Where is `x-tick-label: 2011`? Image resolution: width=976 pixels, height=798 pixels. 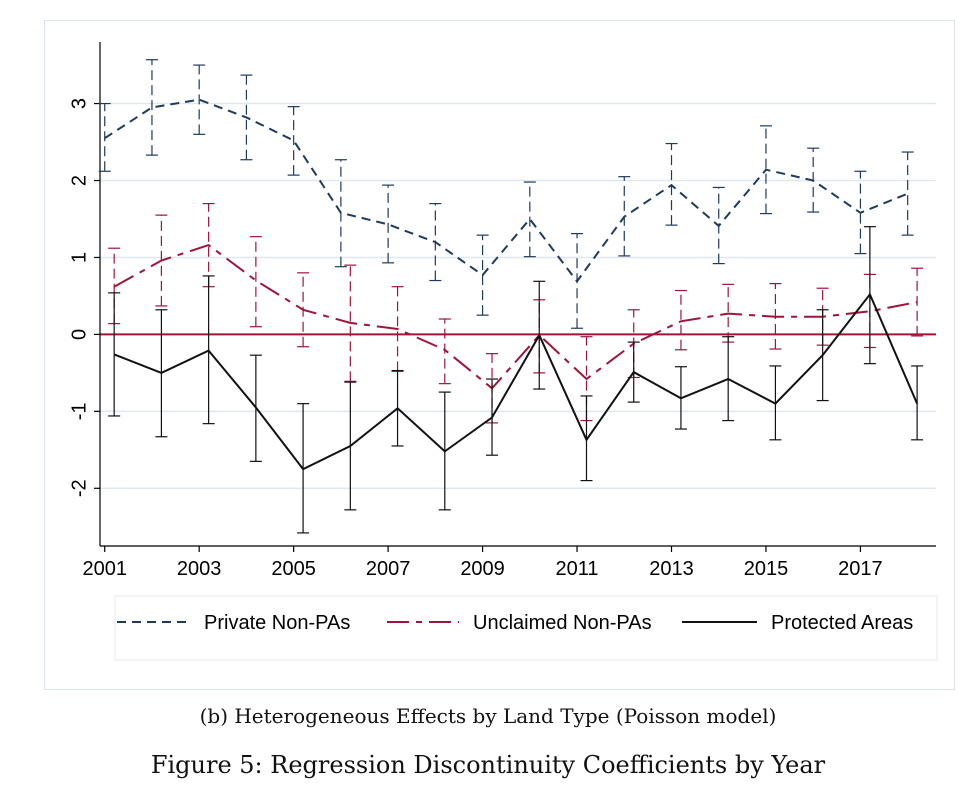 x-tick-label: 2011 is located at coordinates (577, 569).